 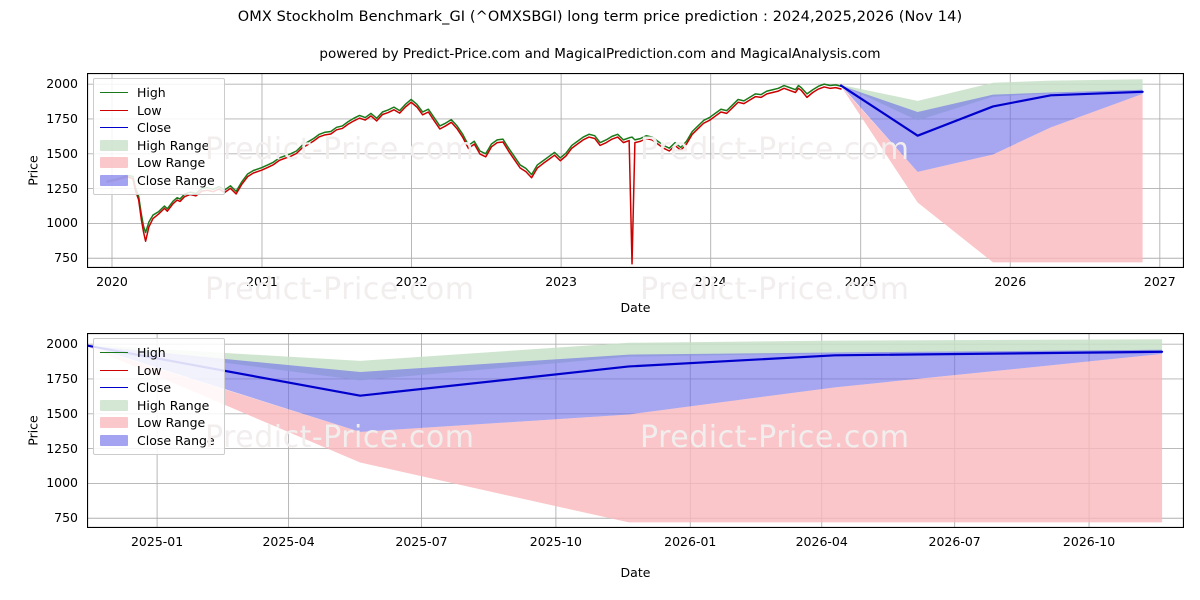 What do you see at coordinates (288, 541) in the screenshot?
I see `x-tick-label: 2025-04` at bounding box center [288, 541].